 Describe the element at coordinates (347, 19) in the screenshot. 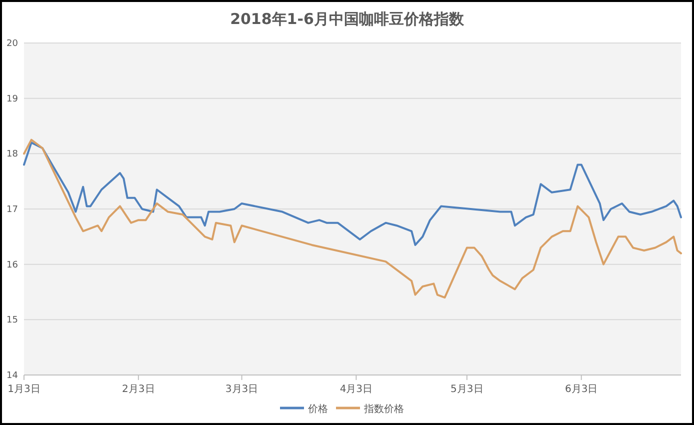

I see `chart-title: 2018年1-6月中国咖啡豆价格指数` at that location.